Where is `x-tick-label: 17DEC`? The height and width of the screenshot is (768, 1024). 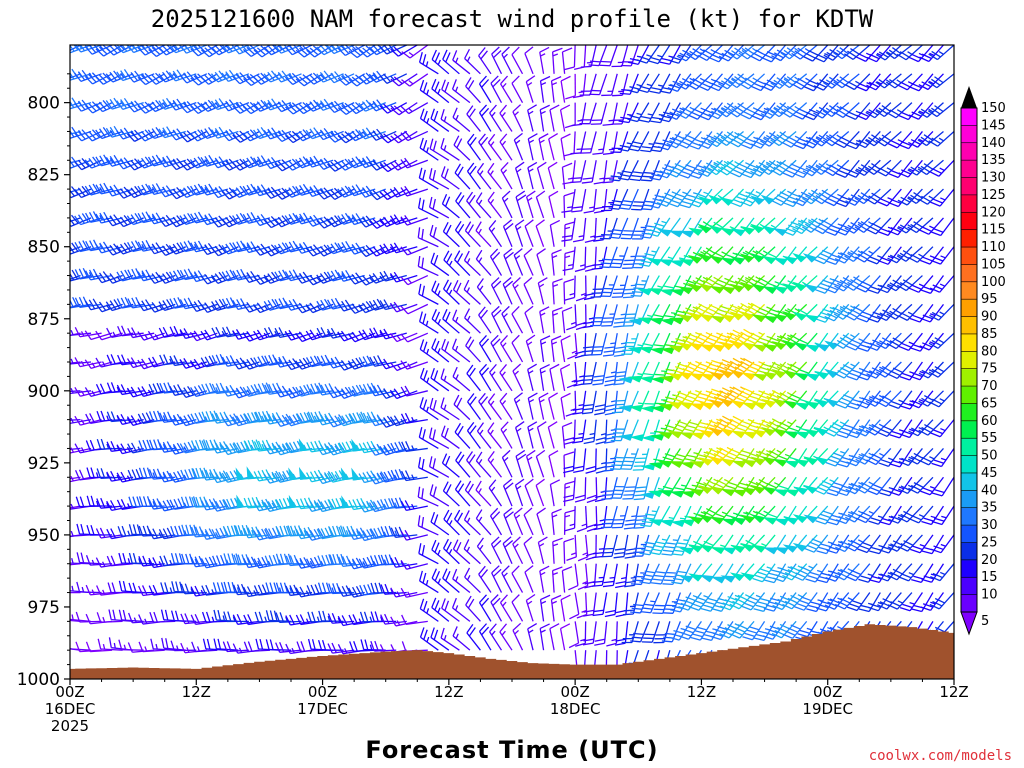 x-tick-label: 17DEC is located at coordinates (322, 709).